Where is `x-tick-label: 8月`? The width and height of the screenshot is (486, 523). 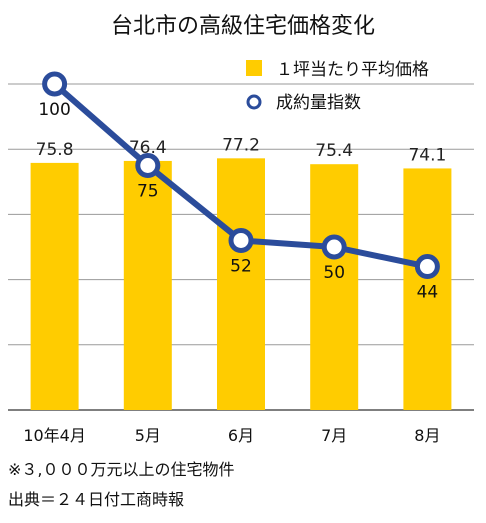
x-tick-label: 8月 is located at coordinates (427, 435).